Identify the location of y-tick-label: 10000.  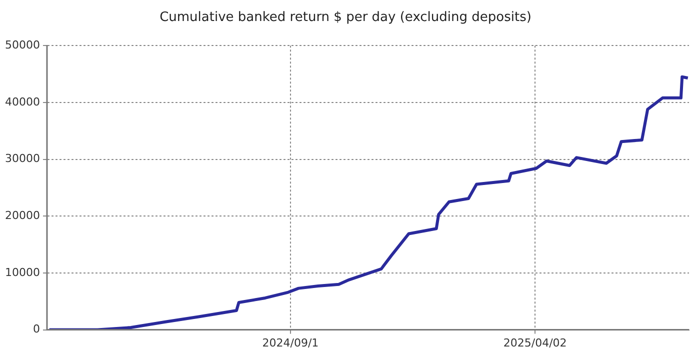
(22, 272).